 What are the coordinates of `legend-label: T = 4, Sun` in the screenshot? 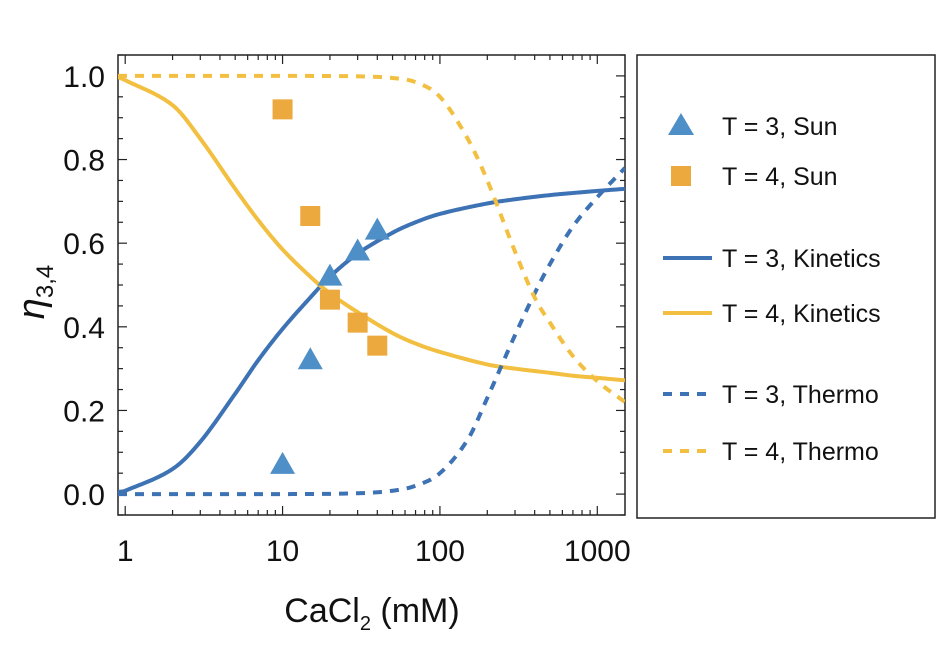 It's located at (780, 177).